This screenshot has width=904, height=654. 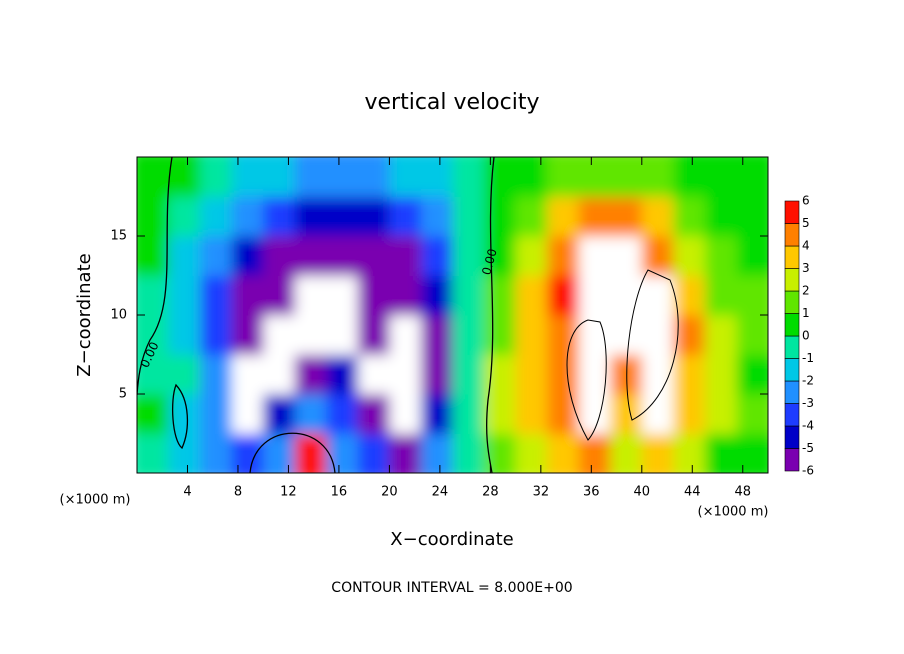 I want to click on x-tick-label: 12, so click(x=288, y=492).